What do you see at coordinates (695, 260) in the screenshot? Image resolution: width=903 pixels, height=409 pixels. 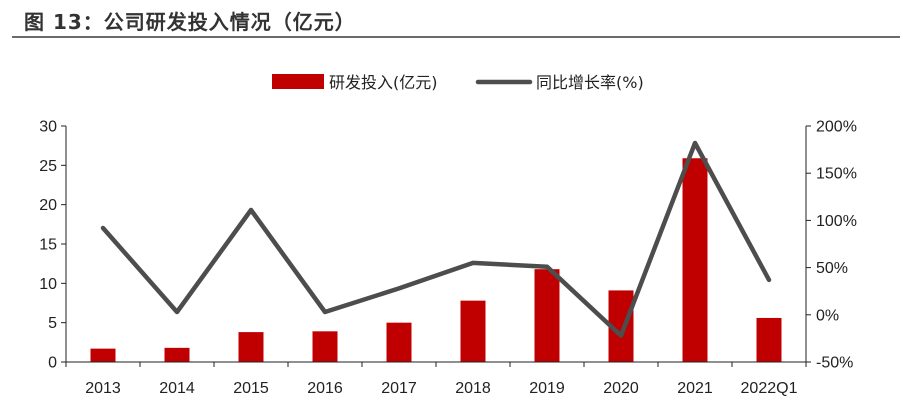 I see `bar-2021` at bounding box center [695, 260].